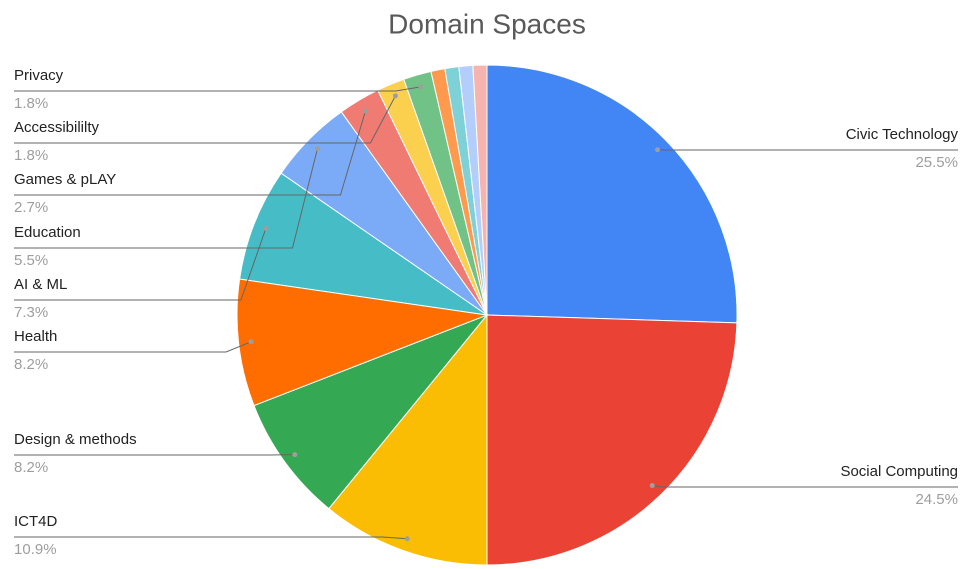 This screenshot has width=965, height=569. Describe the element at coordinates (31, 207) in the screenshot. I see `slice-value-label: 2.7%` at that location.